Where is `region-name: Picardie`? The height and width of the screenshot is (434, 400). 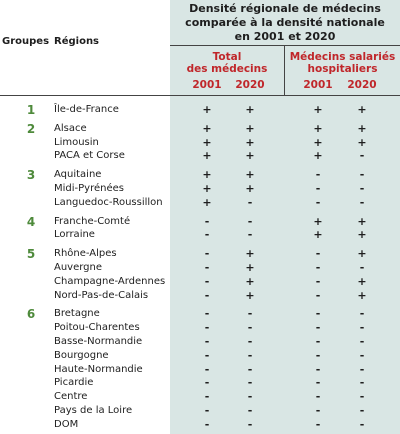 region-name: Picardie is located at coordinates (74, 383).